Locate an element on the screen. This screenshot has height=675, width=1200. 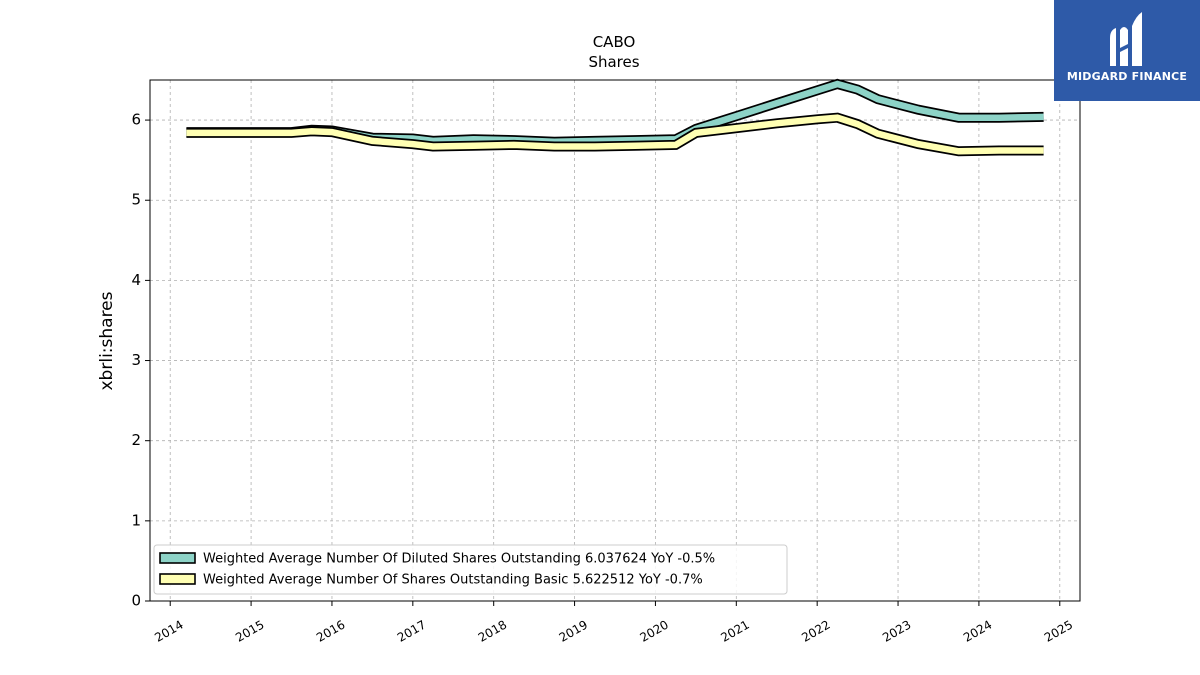
y-tick-label: 2 is located at coordinates (136, 440).